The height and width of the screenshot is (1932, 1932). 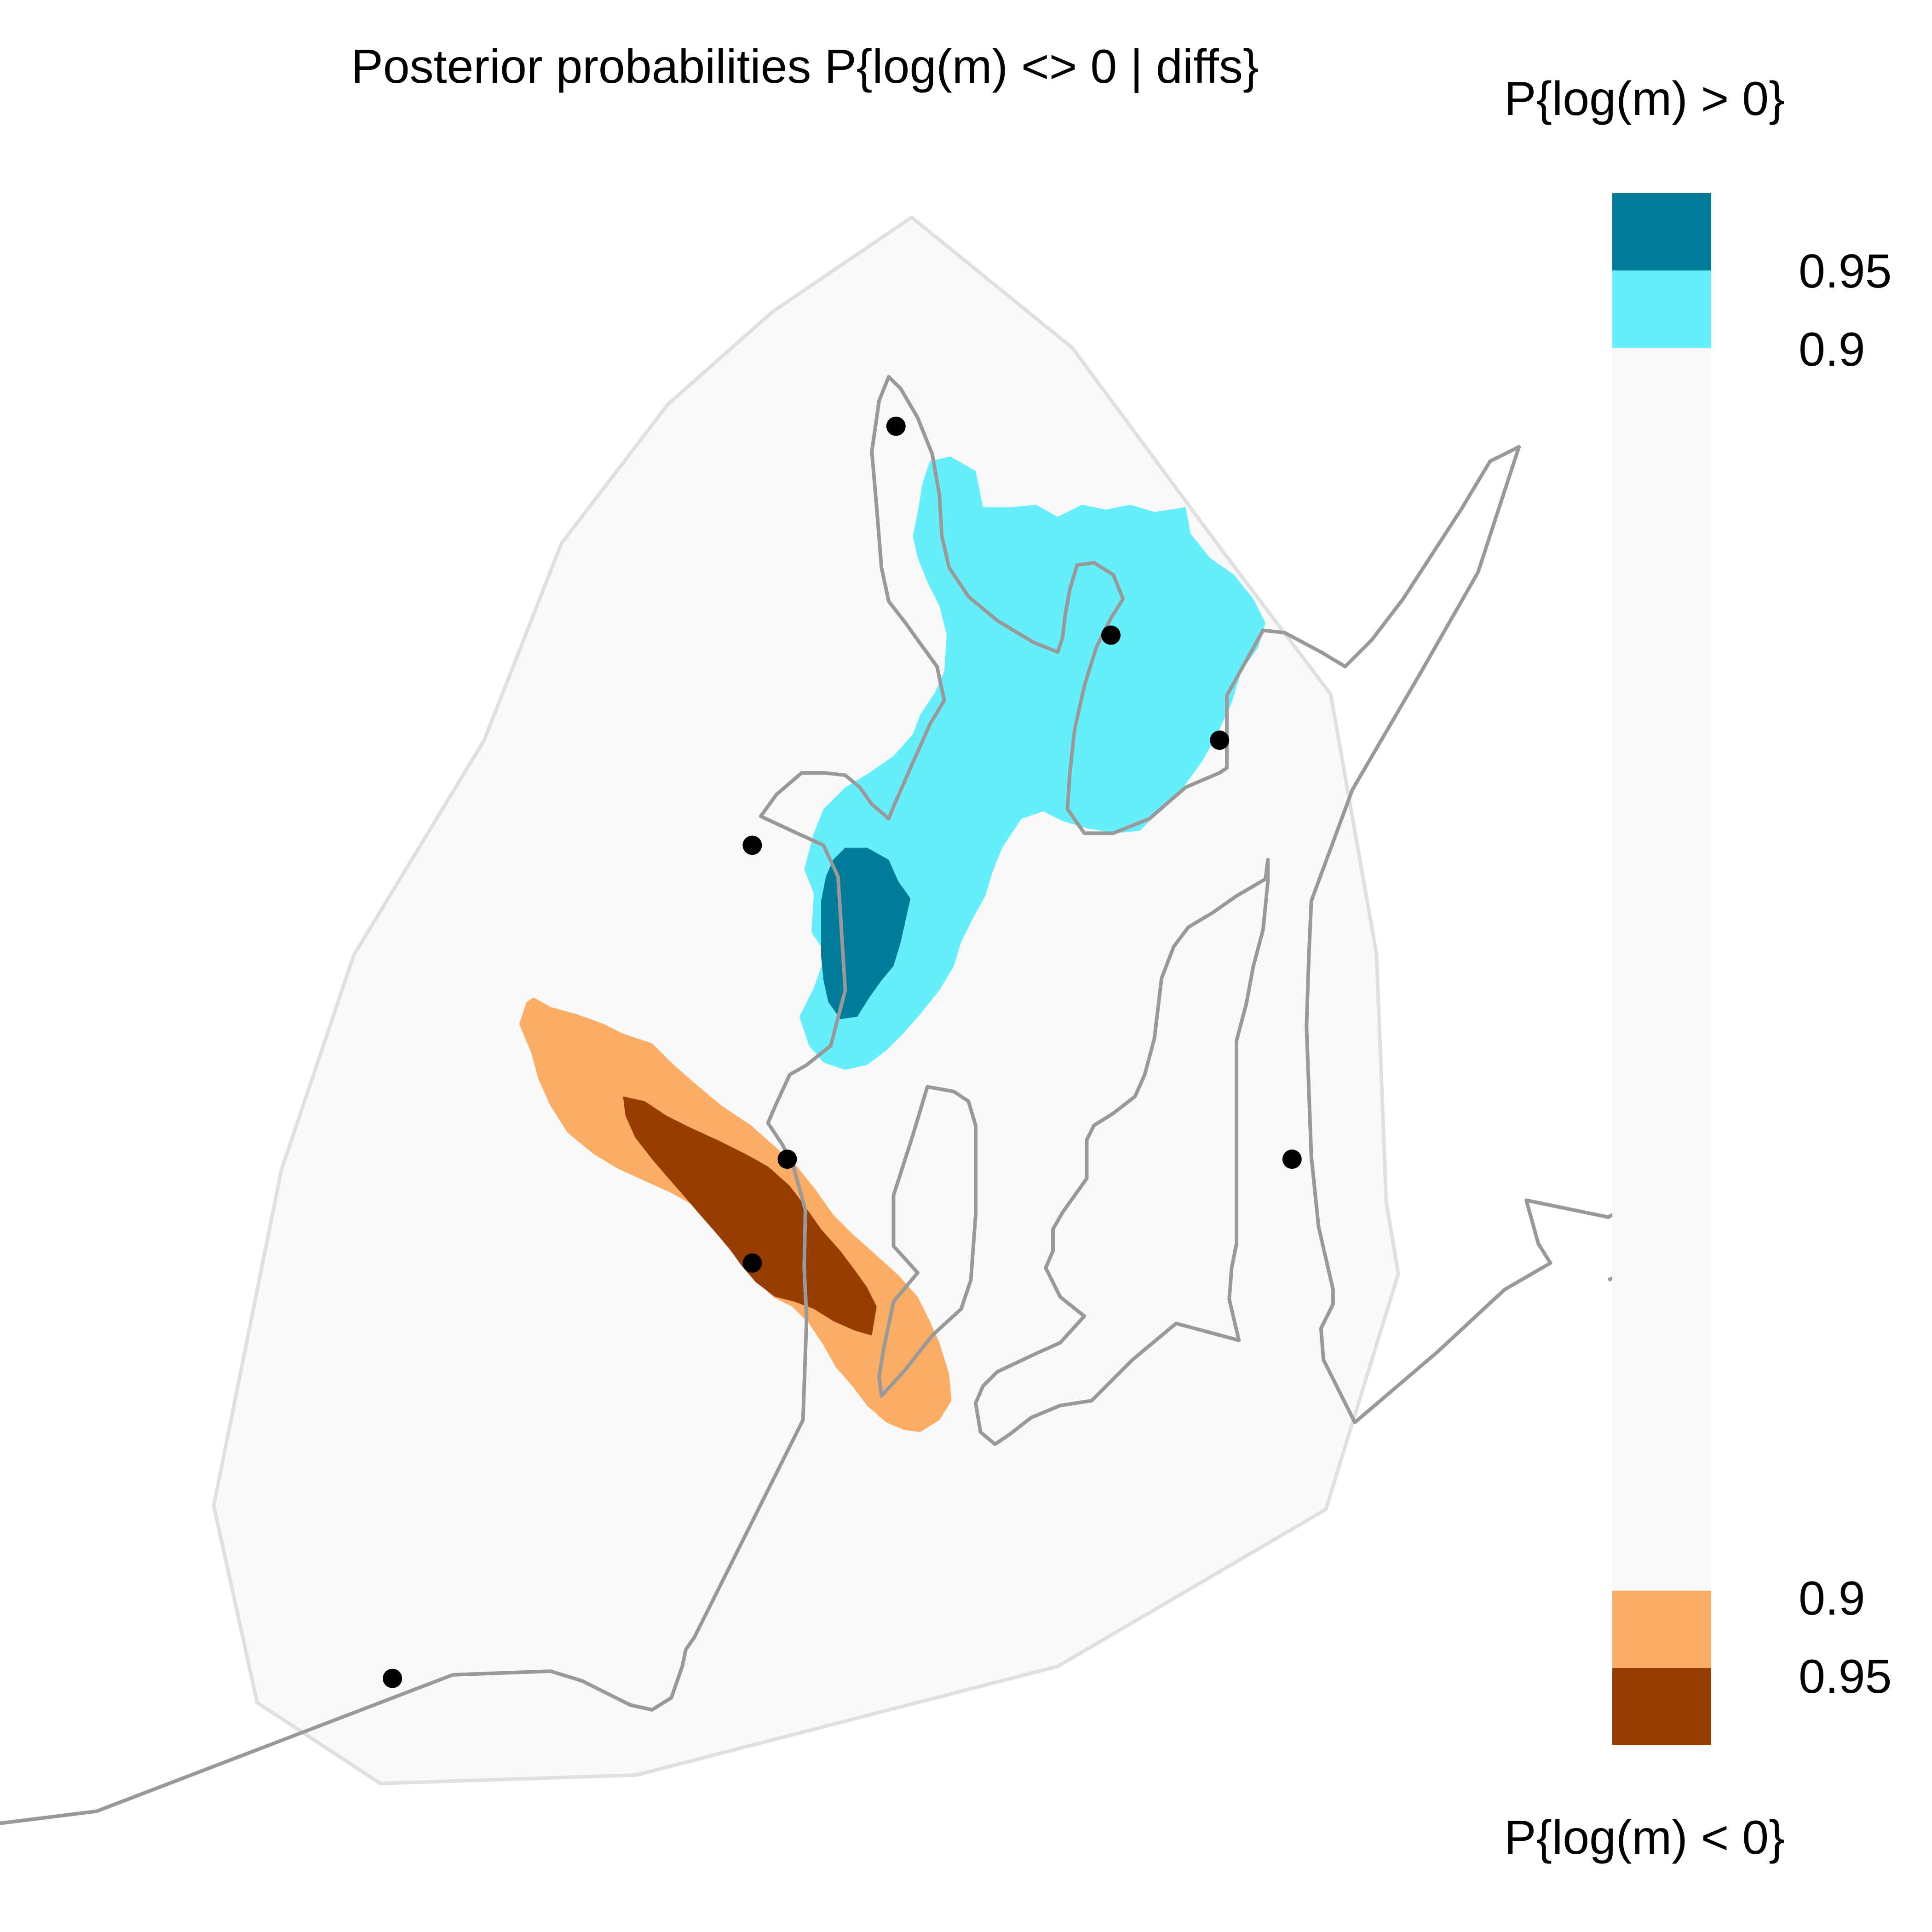 What do you see at coordinates (927, 1241) in the screenshot?
I see `map-coastline-inner` at bounding box center [927, 1241].